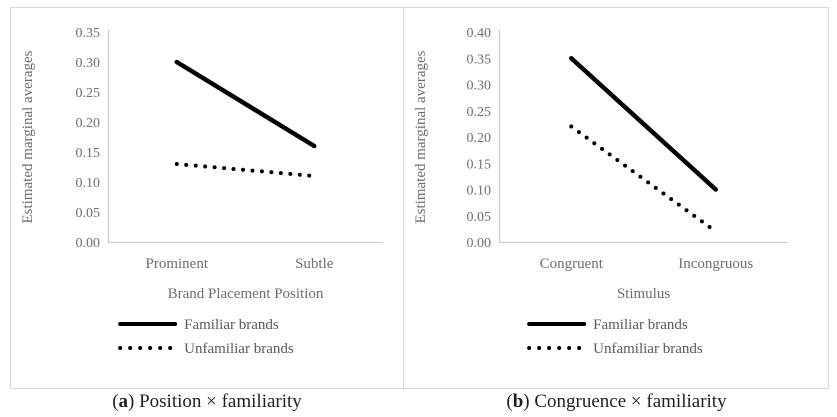  I want to click on x-tick-label: Subtle, so click(314, 264).